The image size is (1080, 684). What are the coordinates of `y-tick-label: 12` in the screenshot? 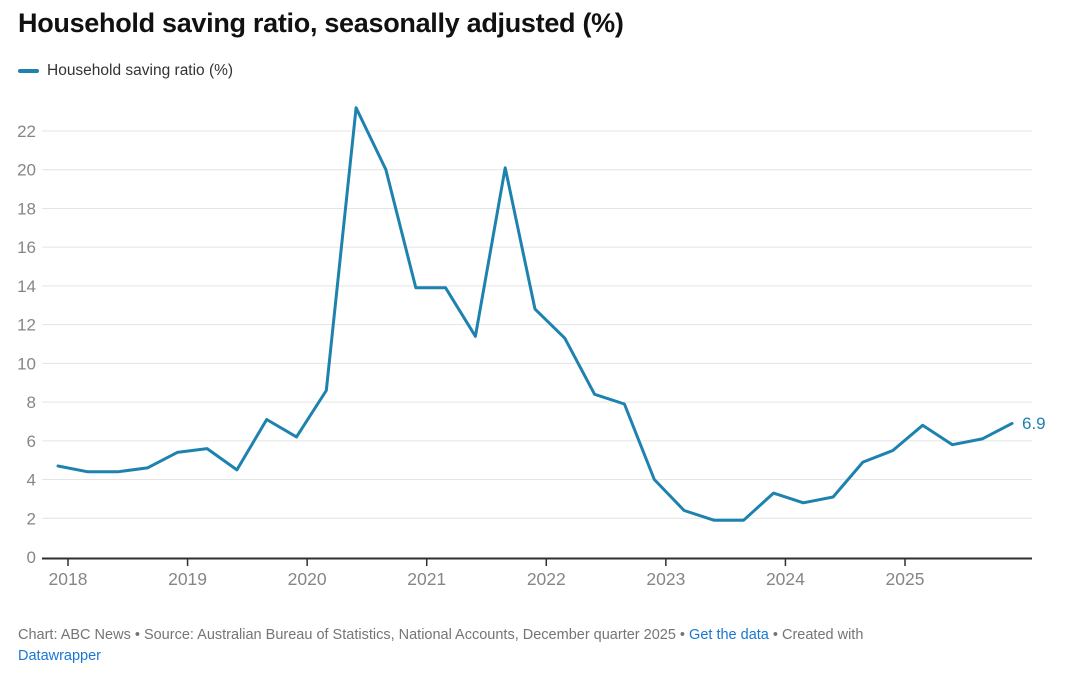 It's located at (26, 325).